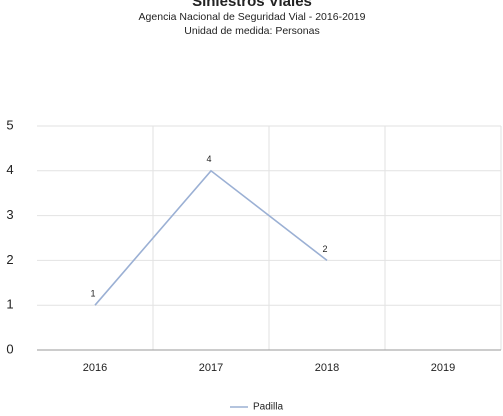 Image resolution: width=503 pixels, height=416 pixels. I want to click on y-tick-label: 3, so click(9, 214).